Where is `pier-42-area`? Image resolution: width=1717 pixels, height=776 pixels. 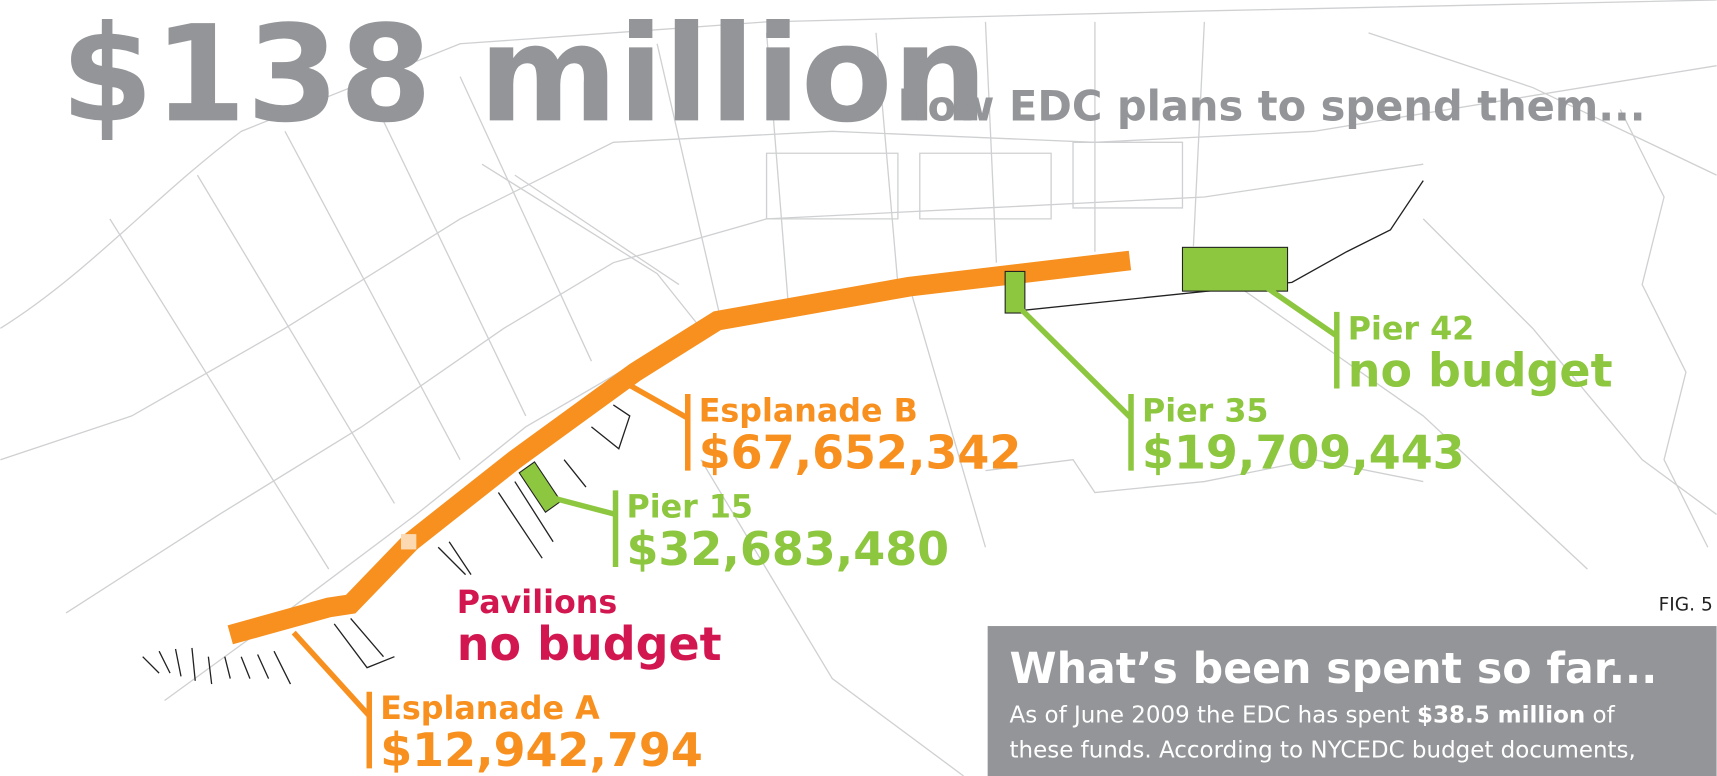
pier-42-area is located at coordinates (1235, 269).